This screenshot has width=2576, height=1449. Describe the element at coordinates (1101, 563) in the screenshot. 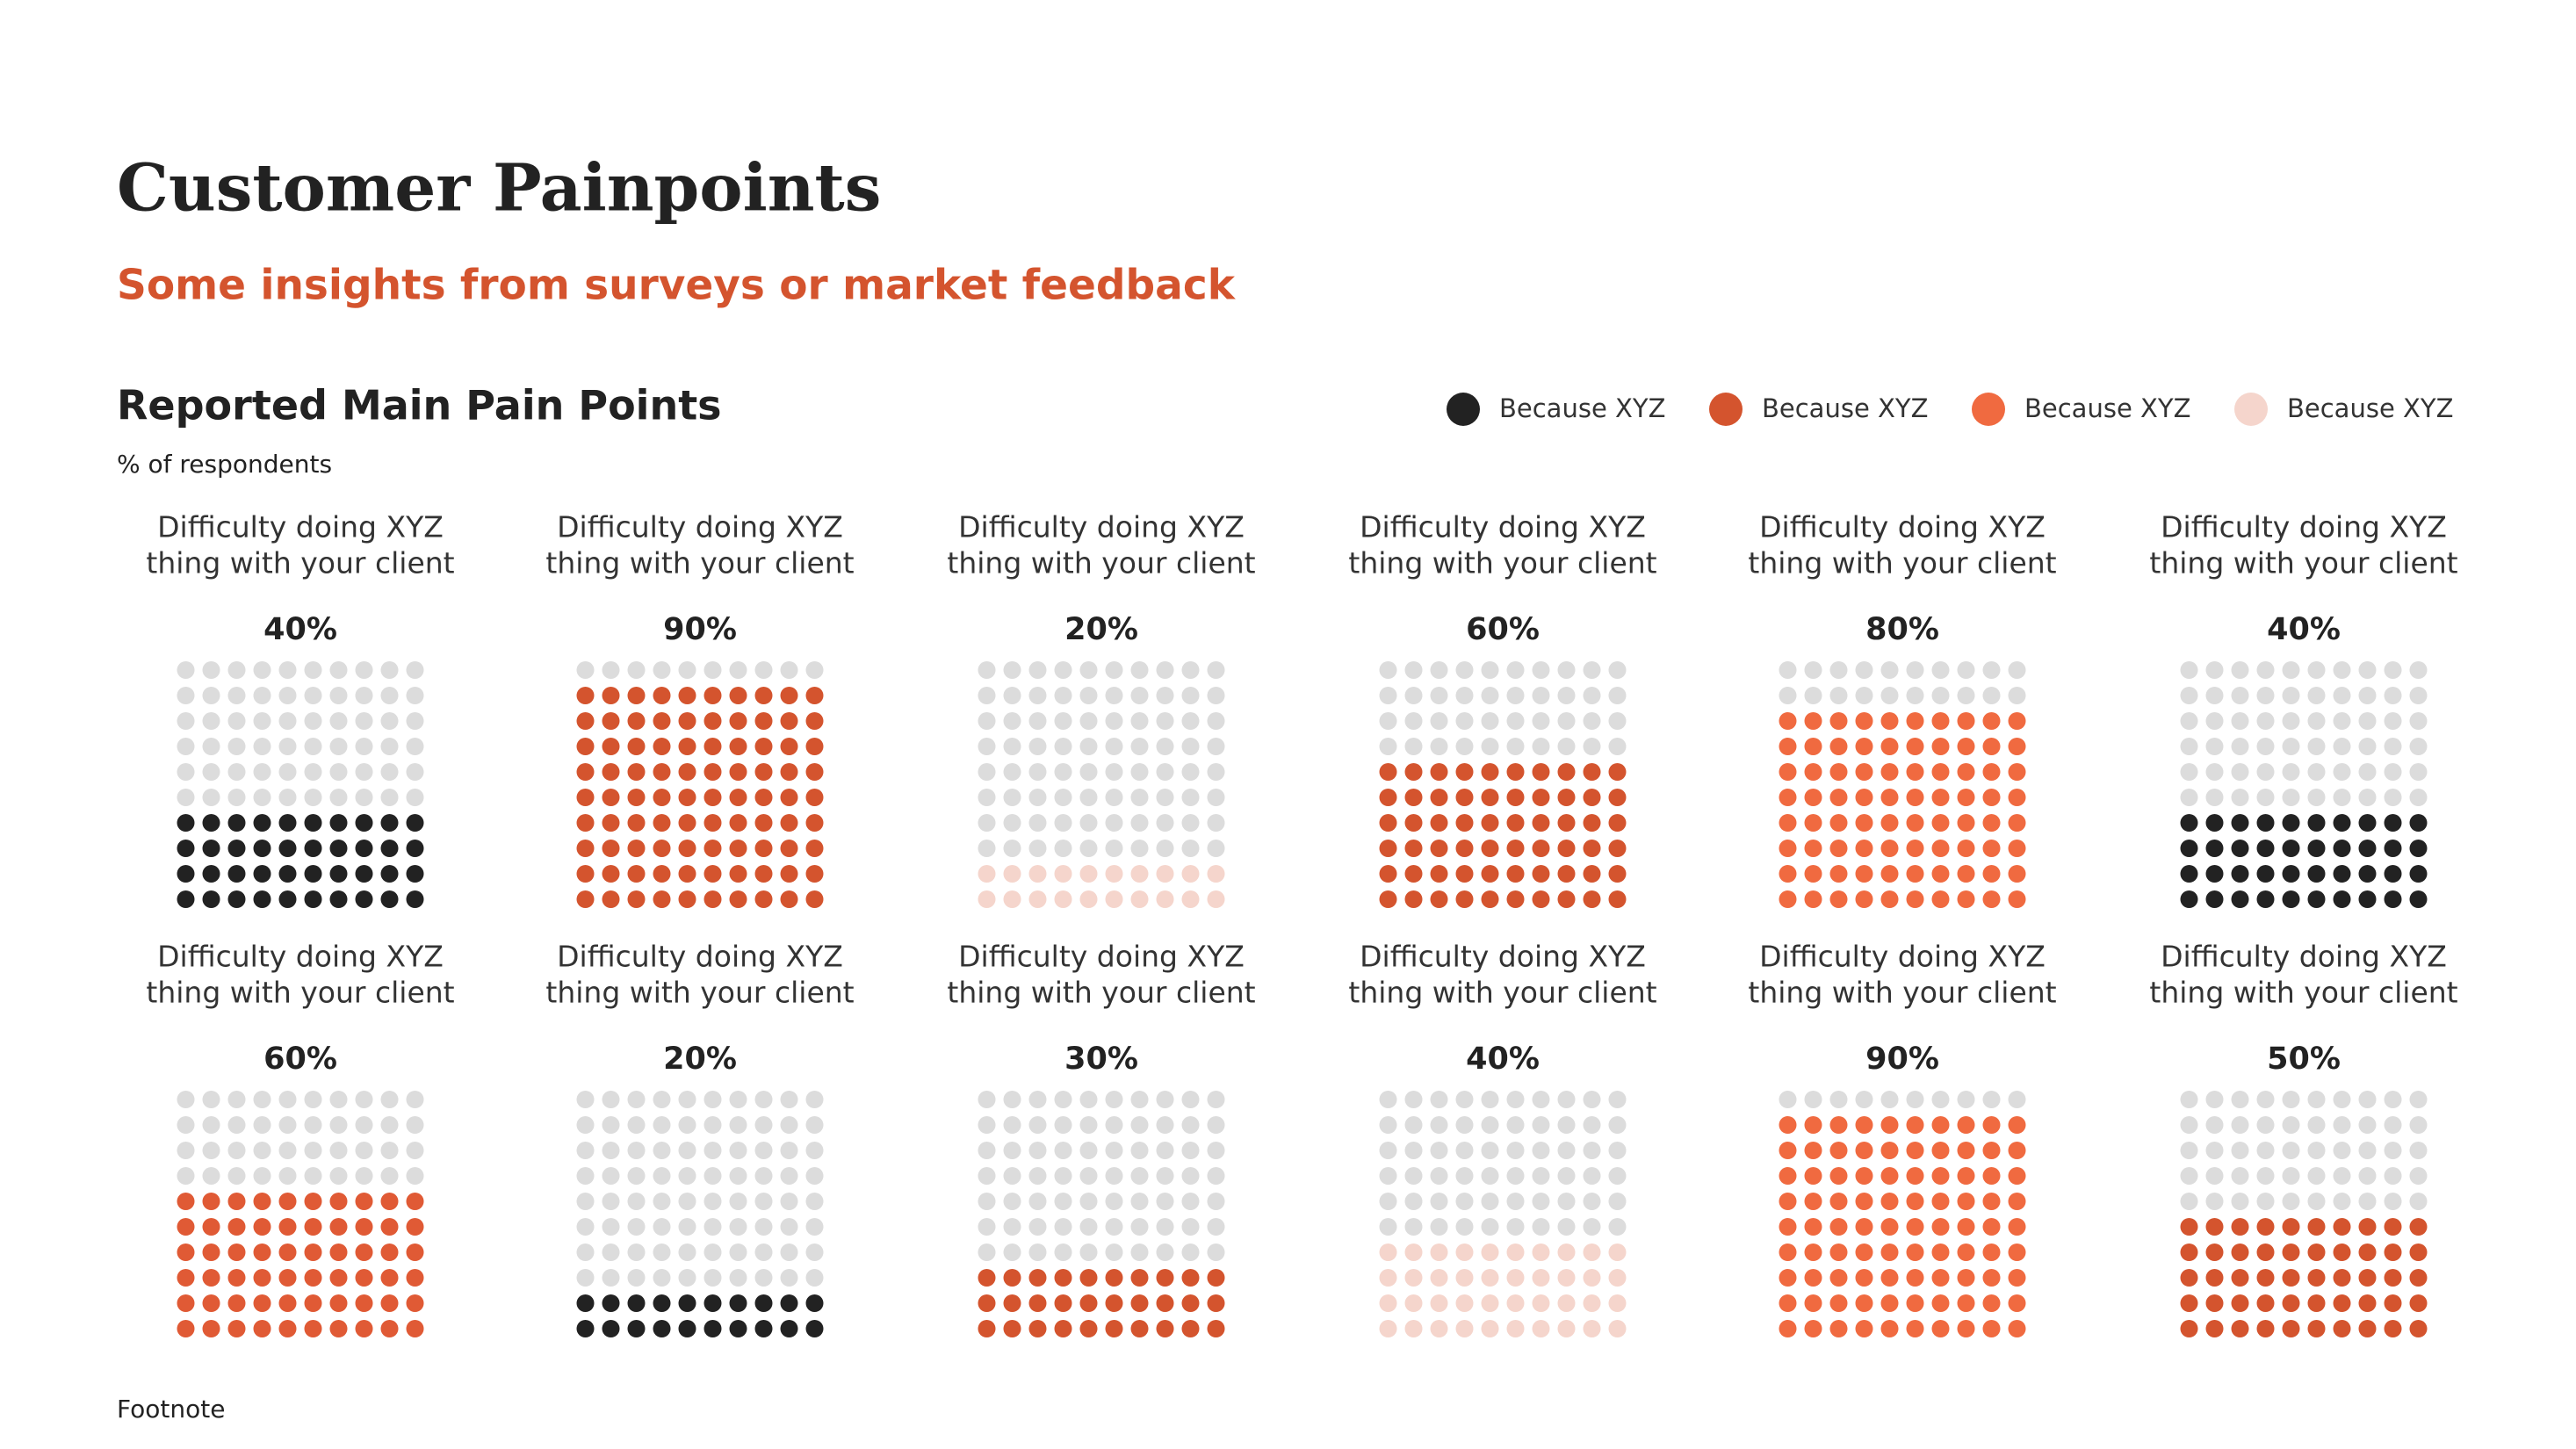

I see `chart-label: thing with your client` at that location.